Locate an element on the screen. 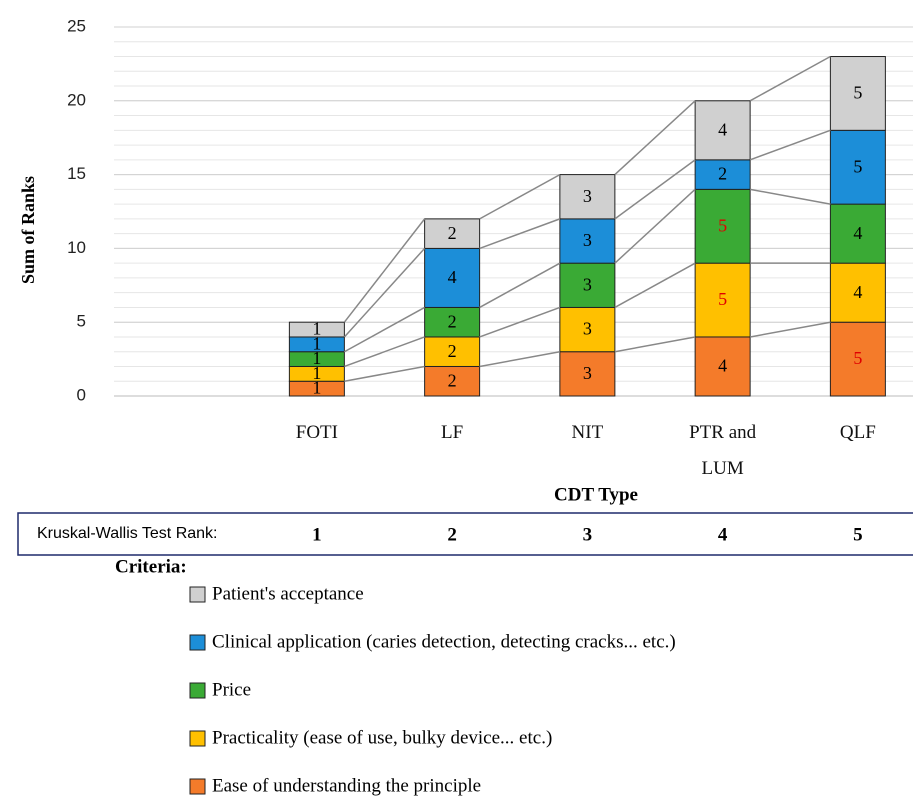 The image size is (913, 800). rank-box is located at coordinates (465, 534).